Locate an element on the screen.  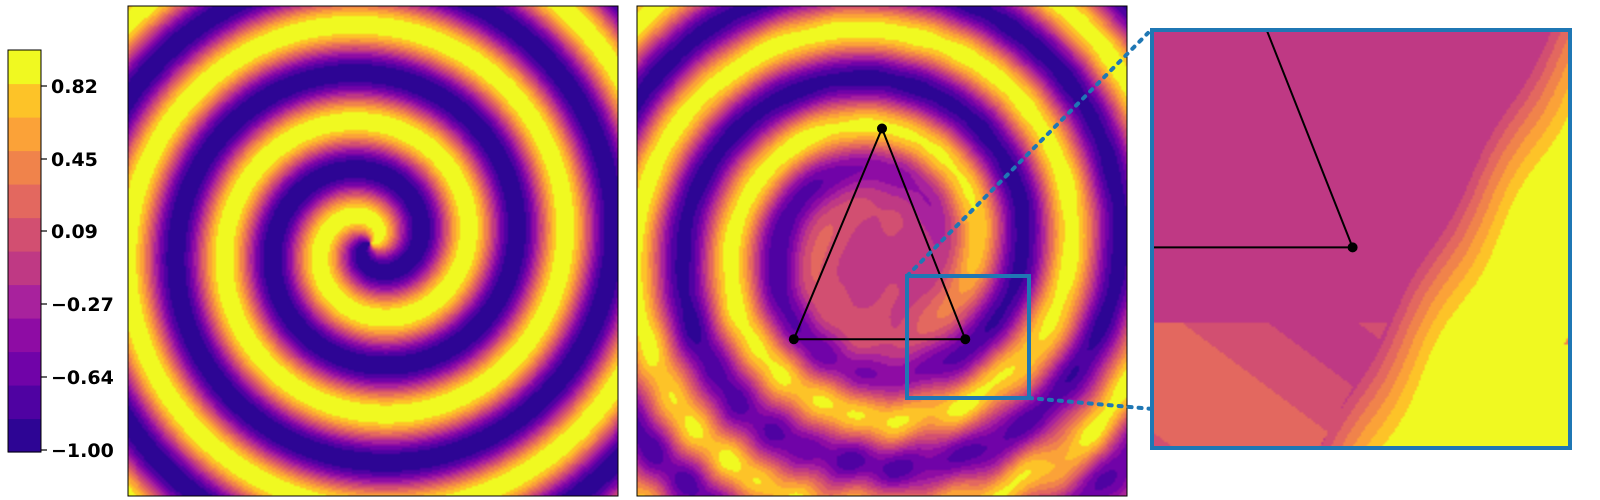
zoom-region-box is located at coordinates (968, 337).